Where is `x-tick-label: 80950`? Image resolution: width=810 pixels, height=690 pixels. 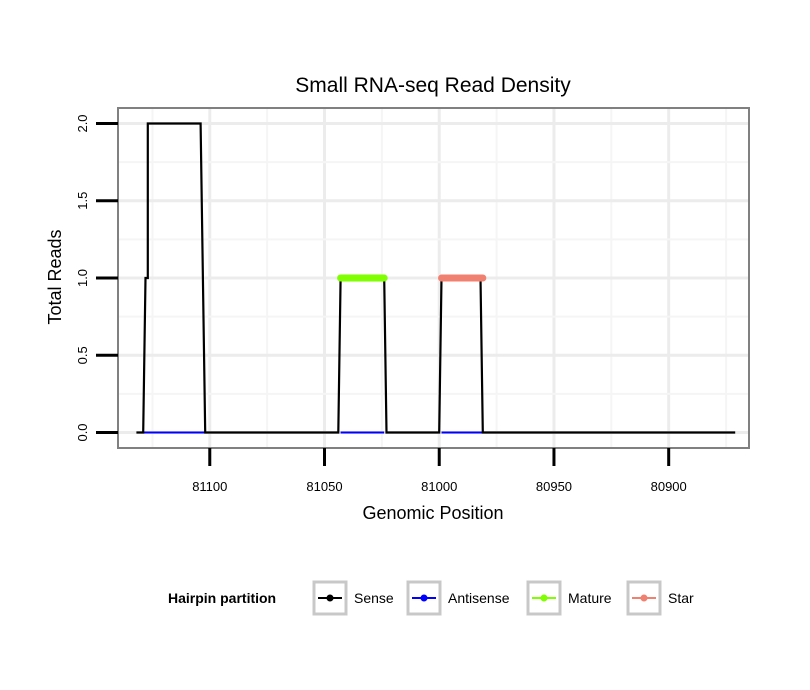 x-tick-label: 80950 is located at coordinates (554, 486).